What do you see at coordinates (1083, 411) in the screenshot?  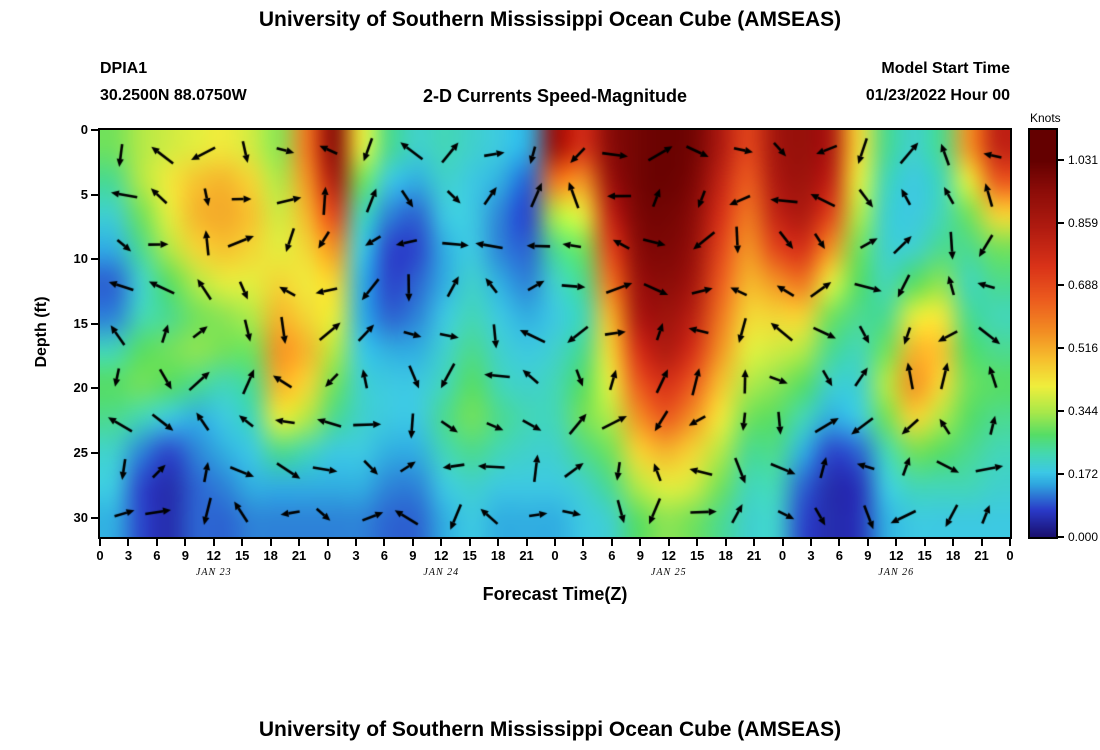 I see `colorbar-tick-label: 0.344` at bounding box center [1083, 411].